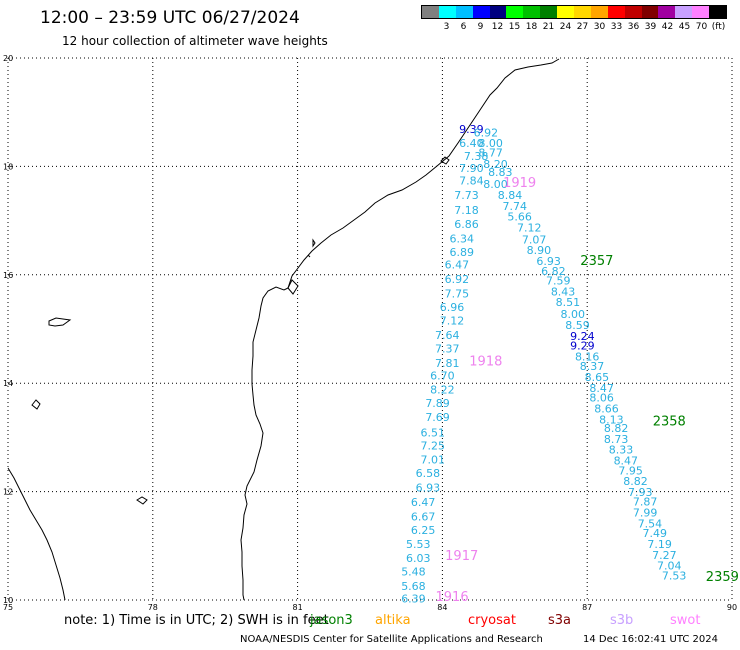  Describe the element at coordinates (423, 516) in the screenshot. I see `wave-height-value: 6.67` at that location.